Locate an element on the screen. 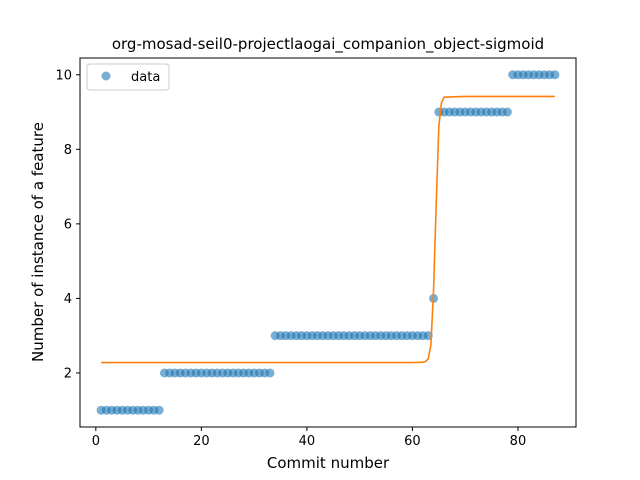 This screenshot has height=480, width=640. x-tick-label: 40 is located at coordinates (307, 441).